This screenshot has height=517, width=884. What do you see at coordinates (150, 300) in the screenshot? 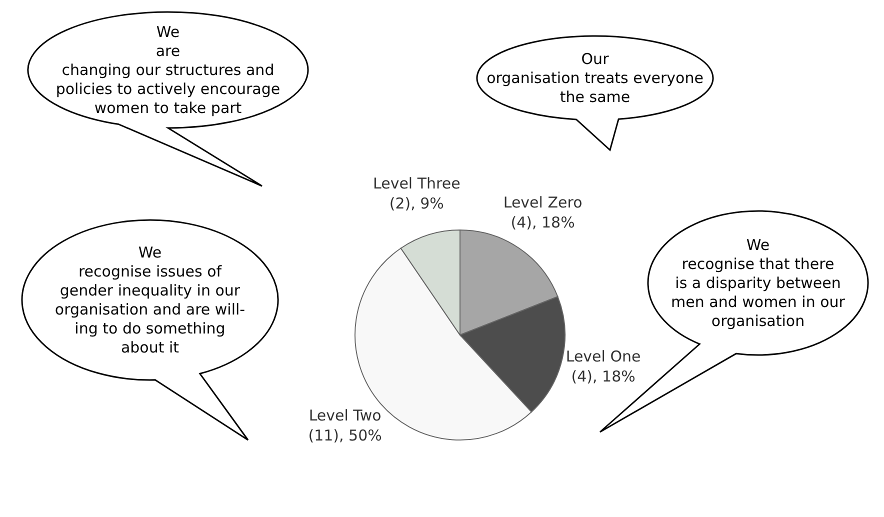
I see `text: We recognise issues of gender inequality in our organisation and are will- ing to do something about it` at bounding box center [150, 300].